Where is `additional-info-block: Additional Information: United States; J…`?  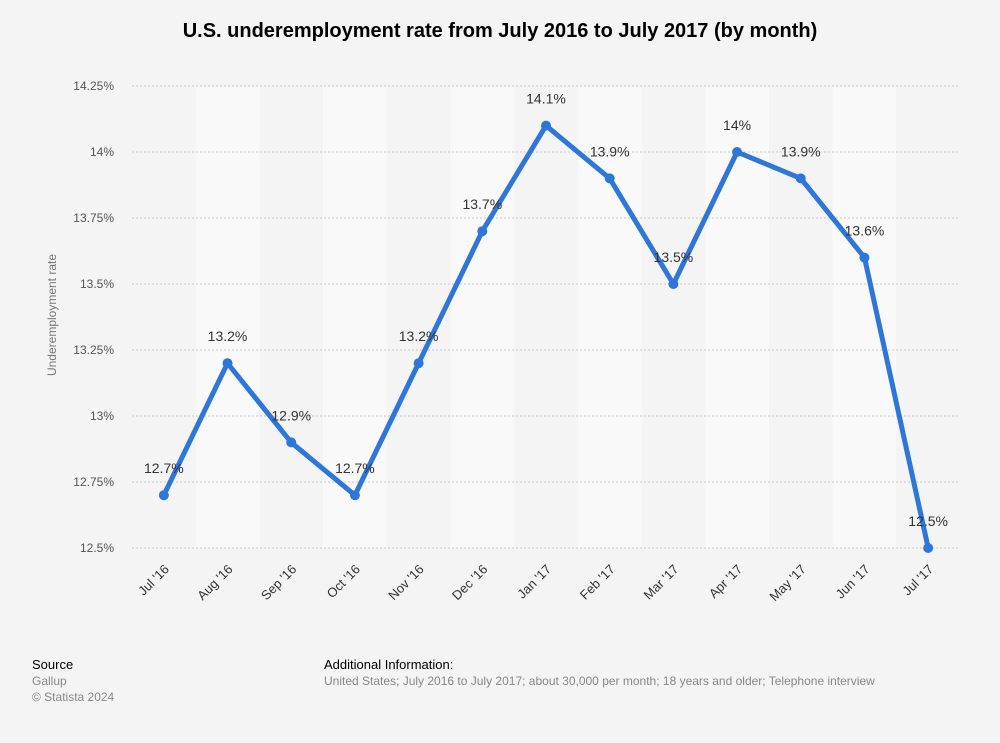 additional-info-block: Additional Information: United States; J… is located at coordinates (599, 673).